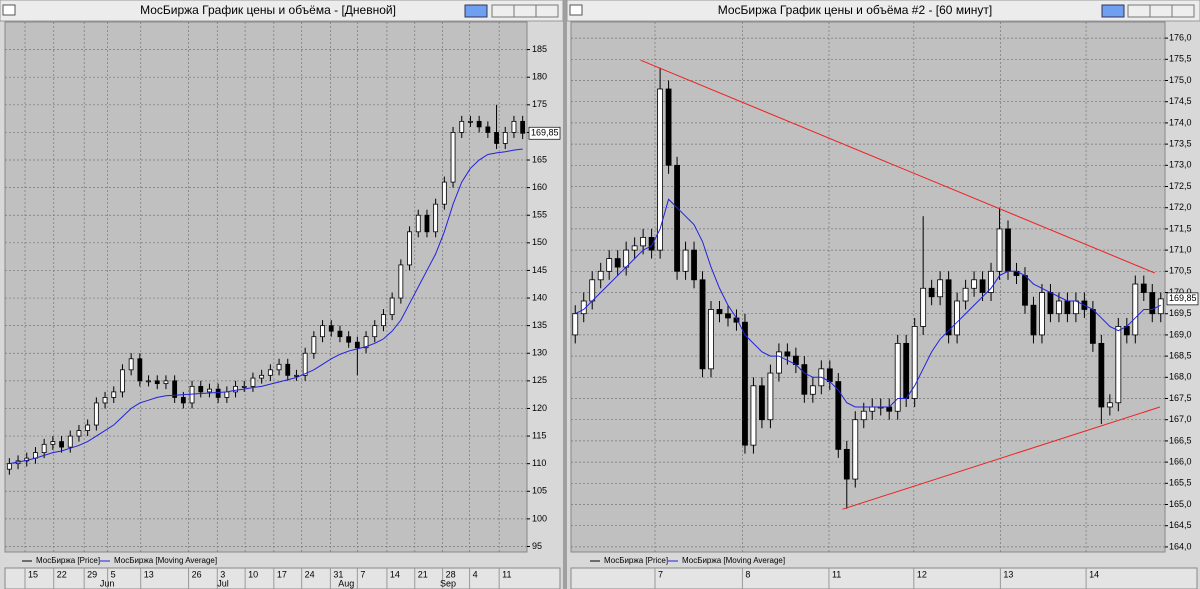 The width and height of the screenshot is (1200, 589). I want to click on y-tick-label: 130, so click(539, 353).